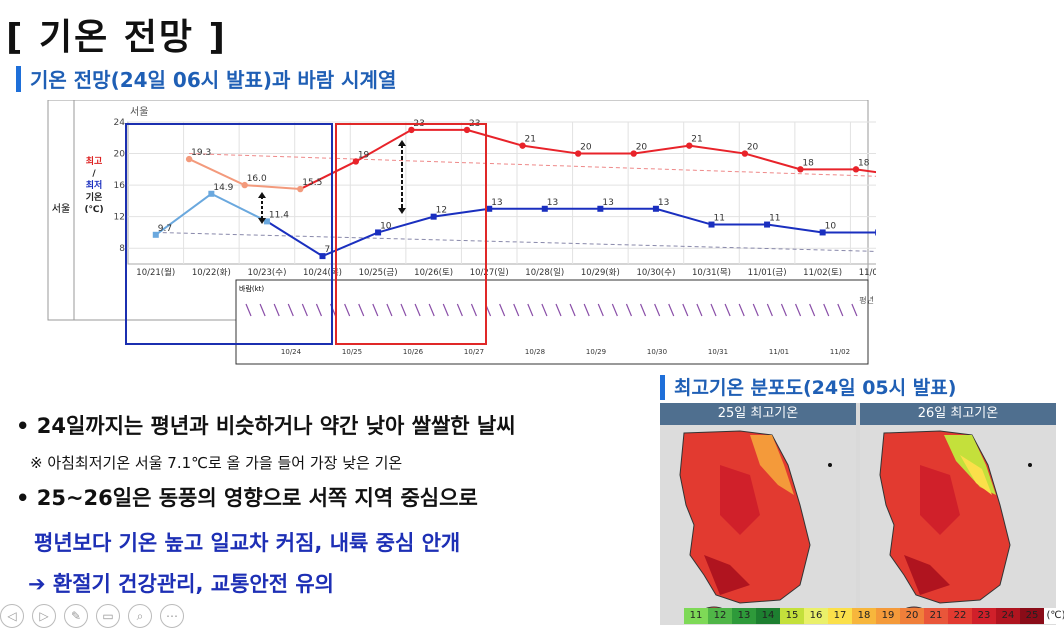  I want to click on normal-max-line, so click(532, 165).